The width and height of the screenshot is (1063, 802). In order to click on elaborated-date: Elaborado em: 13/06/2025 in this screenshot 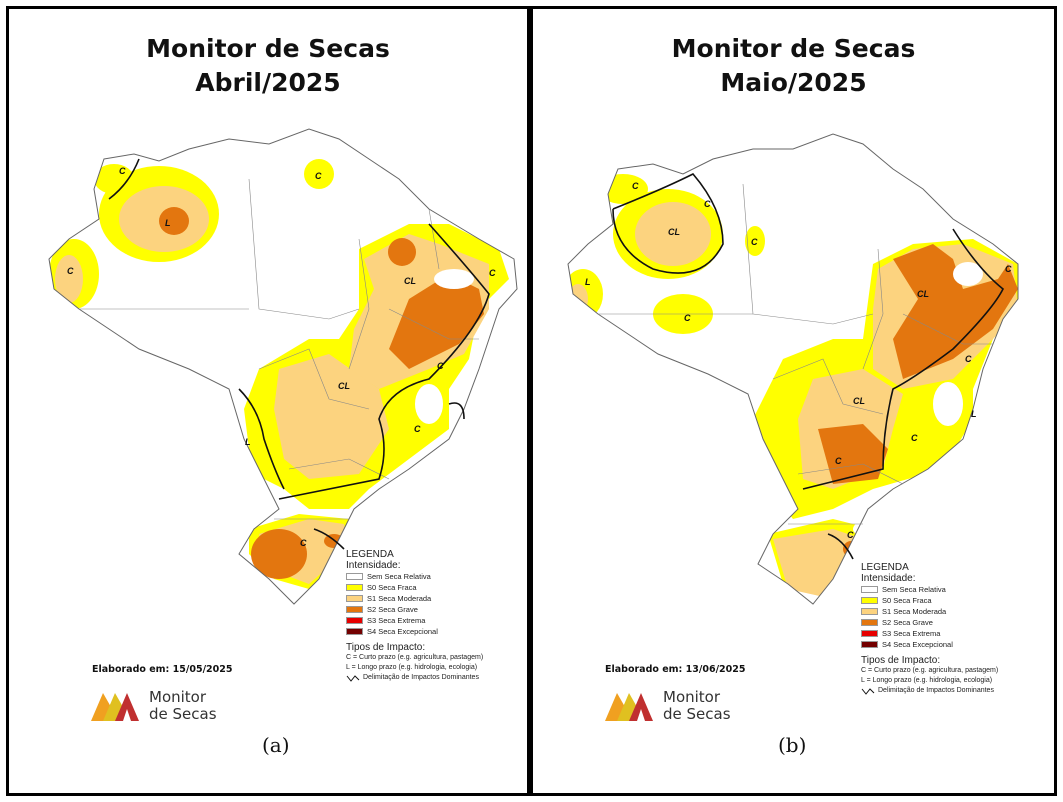, I will do `click(675, 669)`.